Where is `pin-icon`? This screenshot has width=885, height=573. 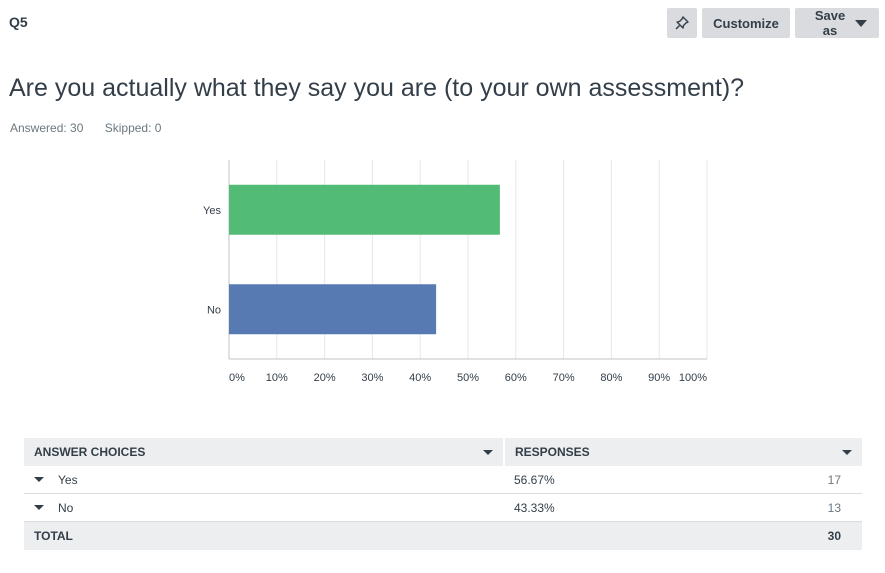
pin-icon is located at coordinates (682, 23).